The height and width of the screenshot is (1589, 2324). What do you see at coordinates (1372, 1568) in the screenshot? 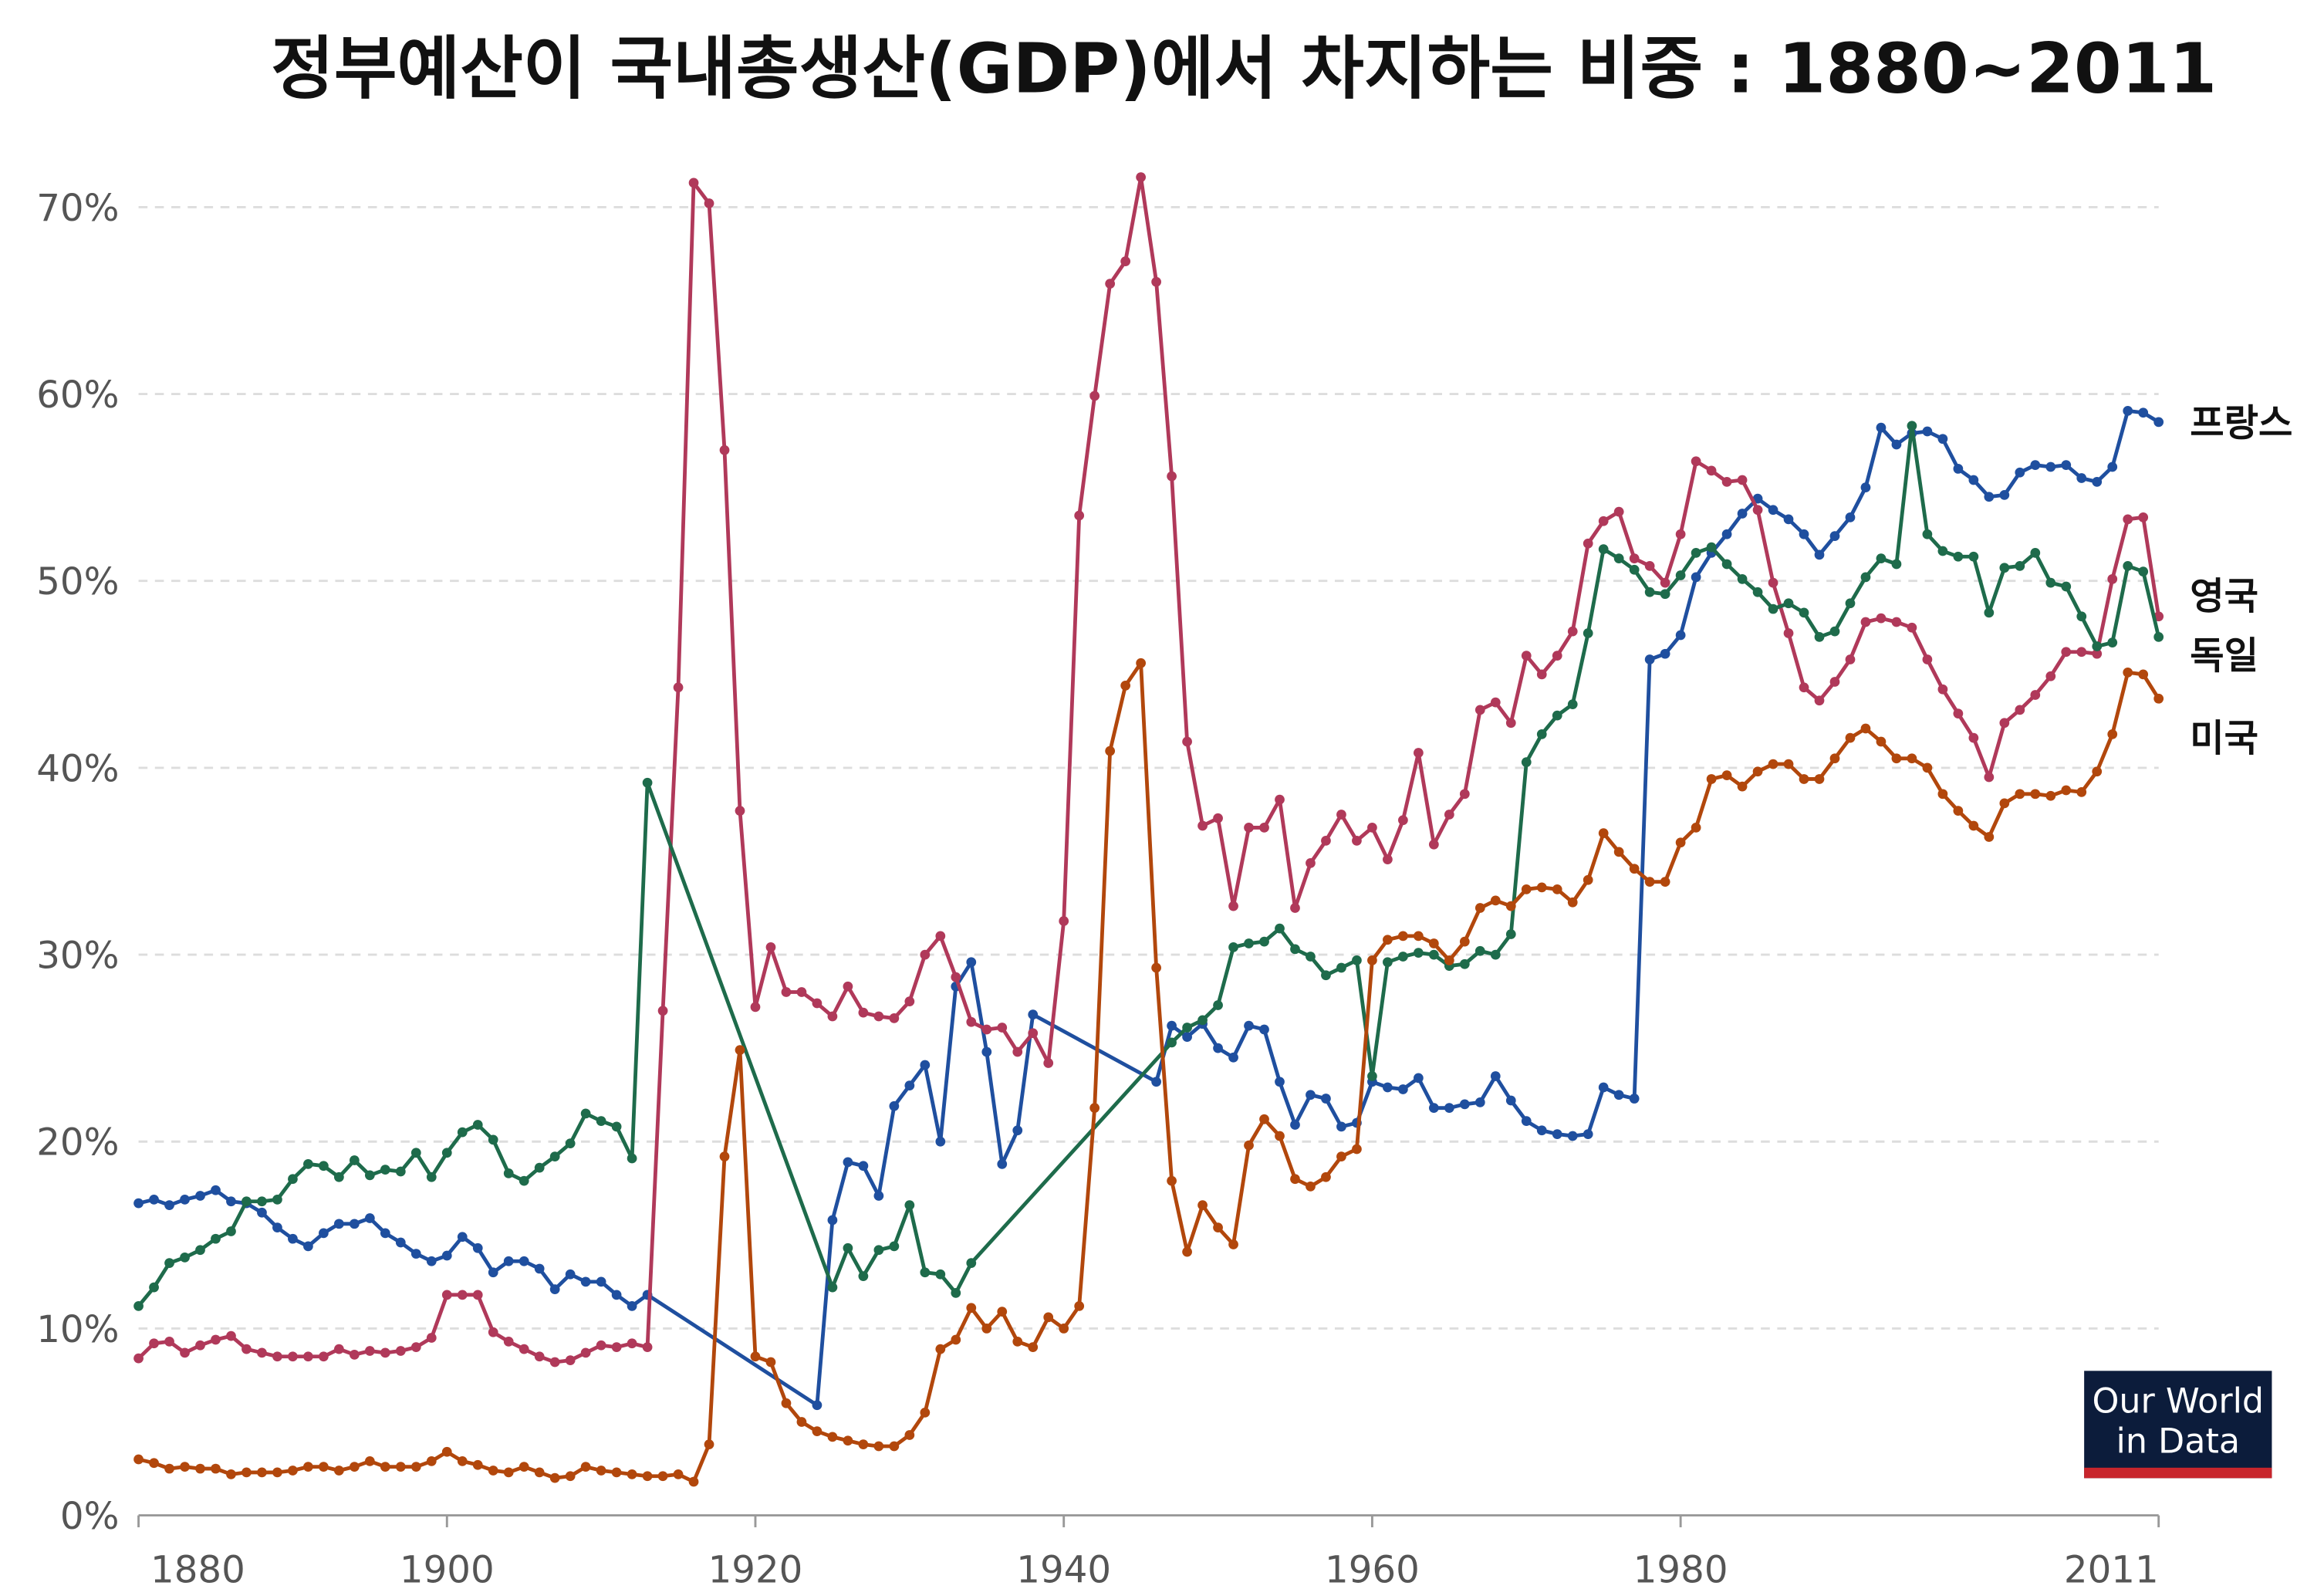
I see `x-tick-label: 1960` at bounding box center [1372, 1568].